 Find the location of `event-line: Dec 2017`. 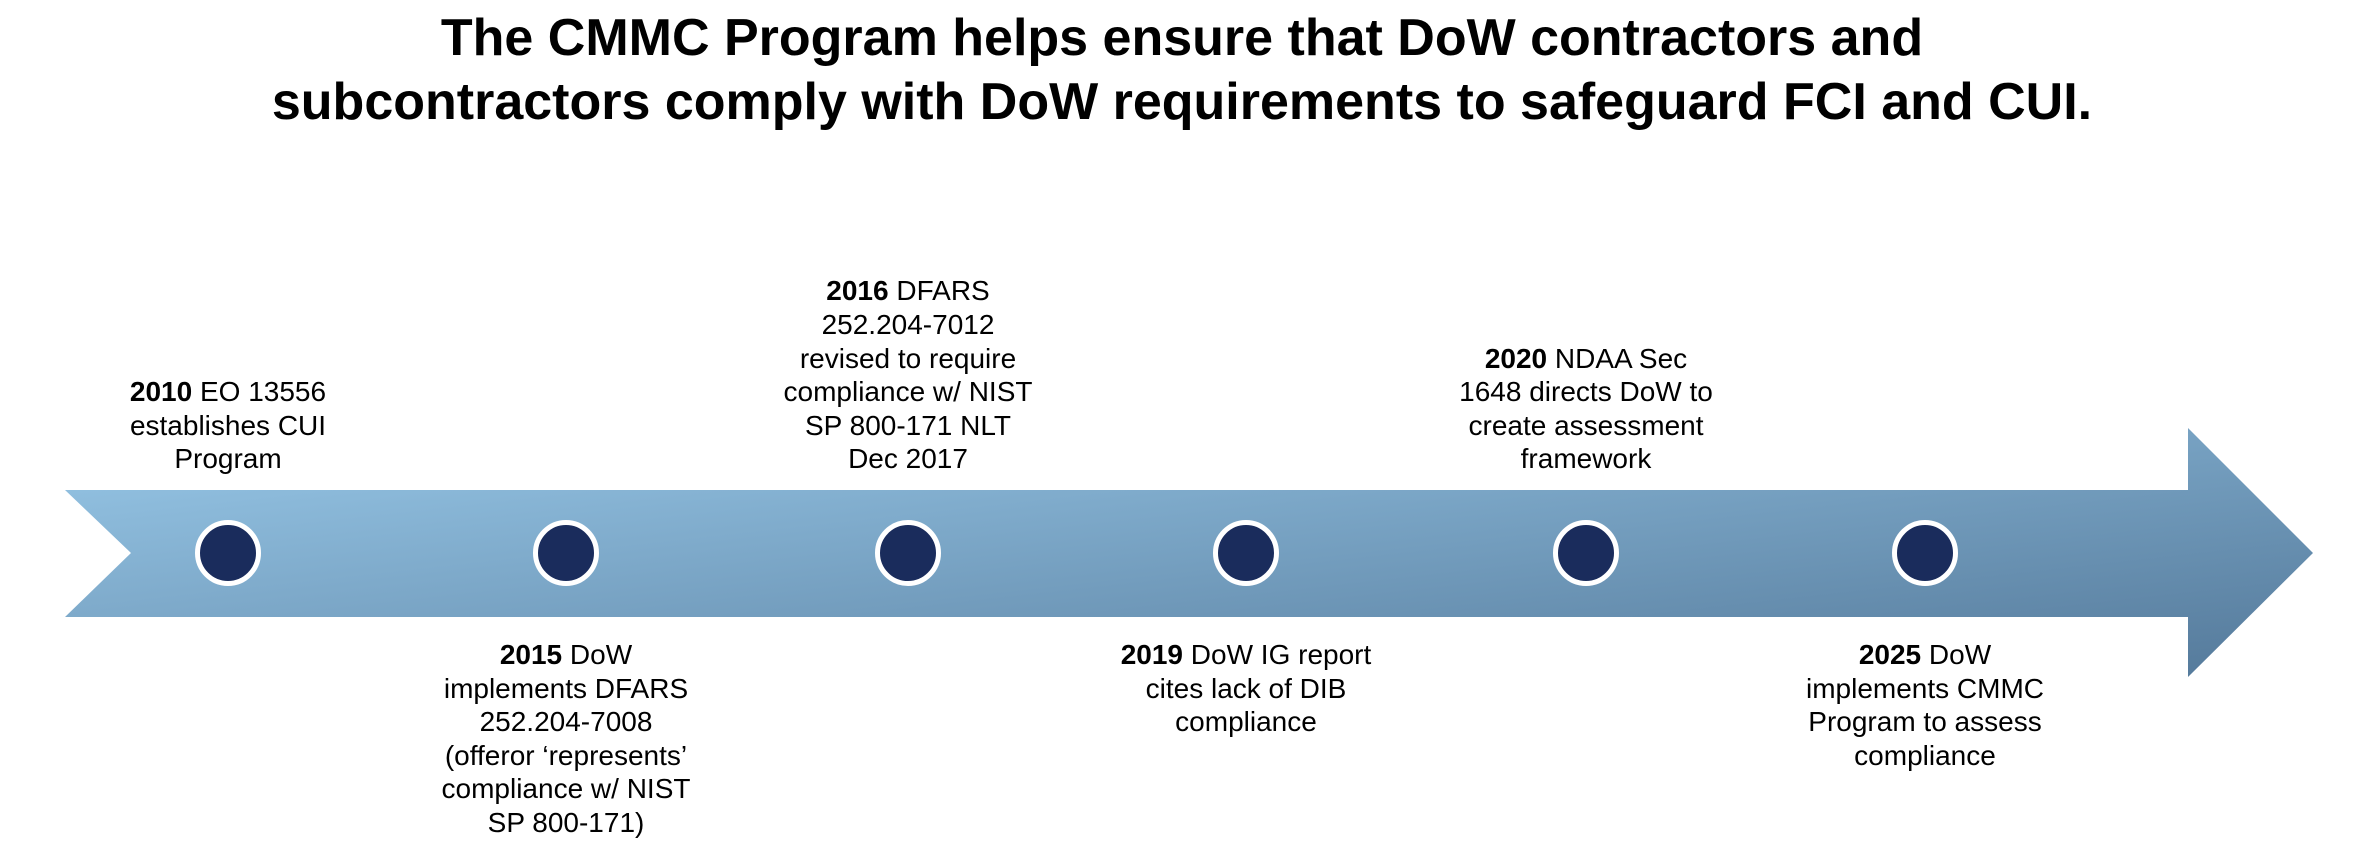

event-line: Dec 2017 is located at coordinates (908, 459).